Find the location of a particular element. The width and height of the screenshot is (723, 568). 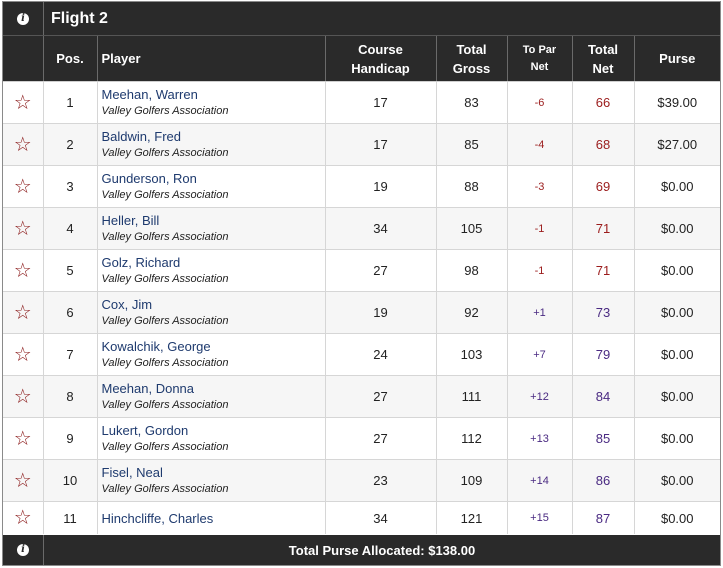

pos-cell: 3 is located at coordinates (69, 186).